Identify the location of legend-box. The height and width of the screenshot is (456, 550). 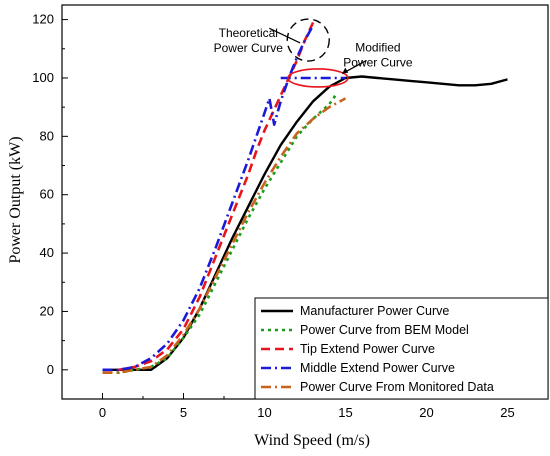
(401, 348).